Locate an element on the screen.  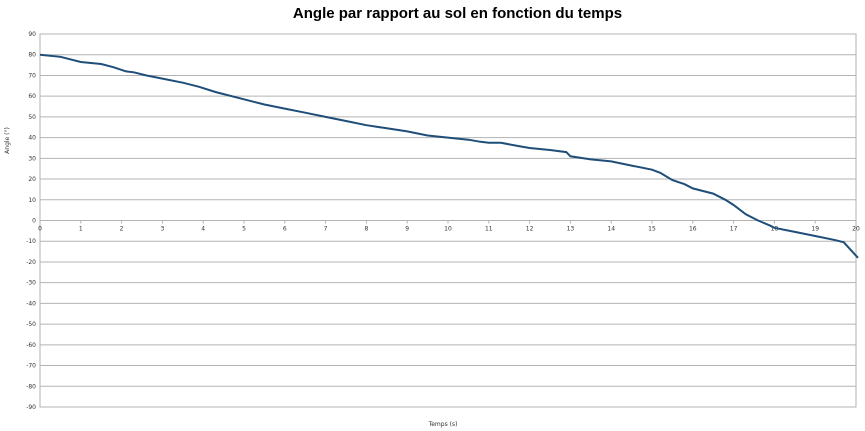
y-tick-label: 80 is located at coordinates (32, 55).